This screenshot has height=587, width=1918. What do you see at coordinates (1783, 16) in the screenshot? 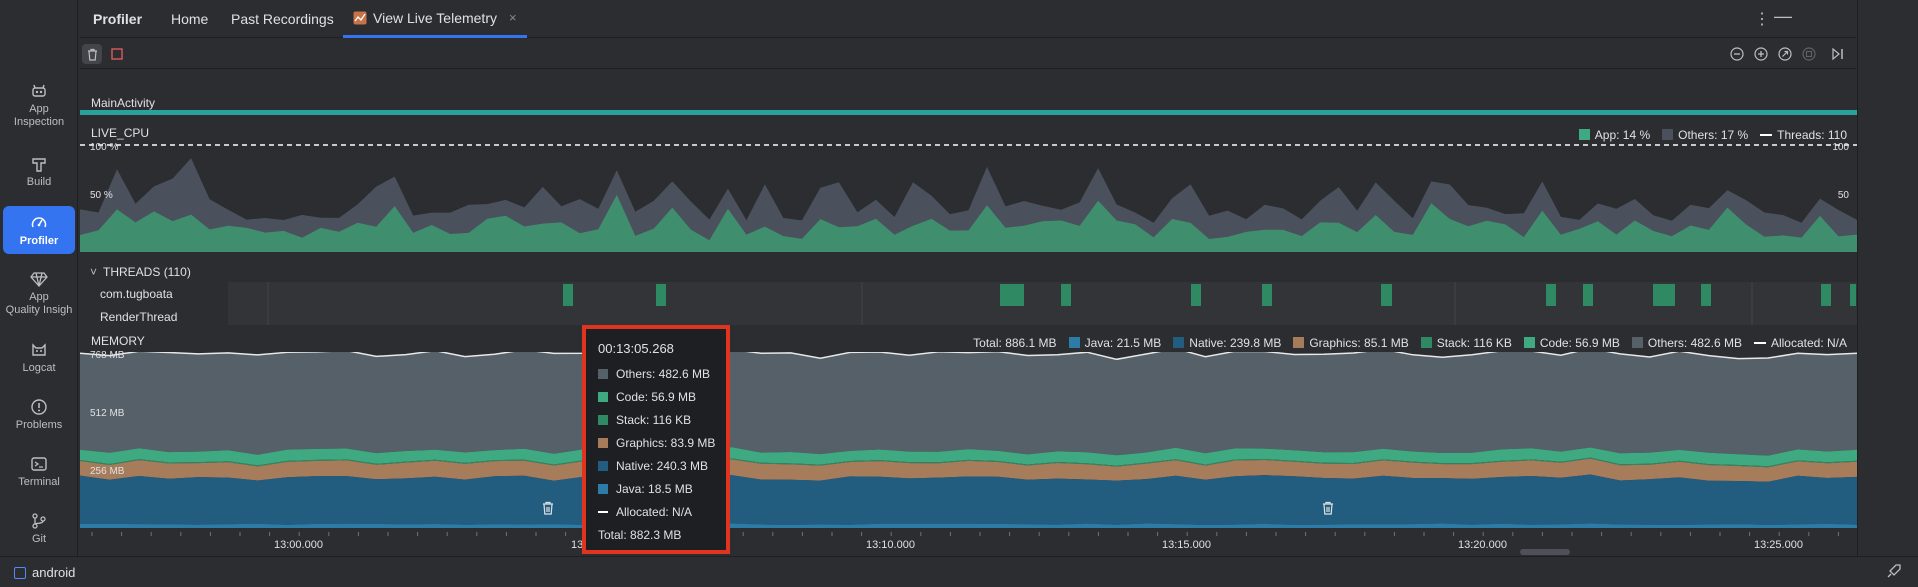
I see `minimize-icon: —` at bounding box center [1783, 16].